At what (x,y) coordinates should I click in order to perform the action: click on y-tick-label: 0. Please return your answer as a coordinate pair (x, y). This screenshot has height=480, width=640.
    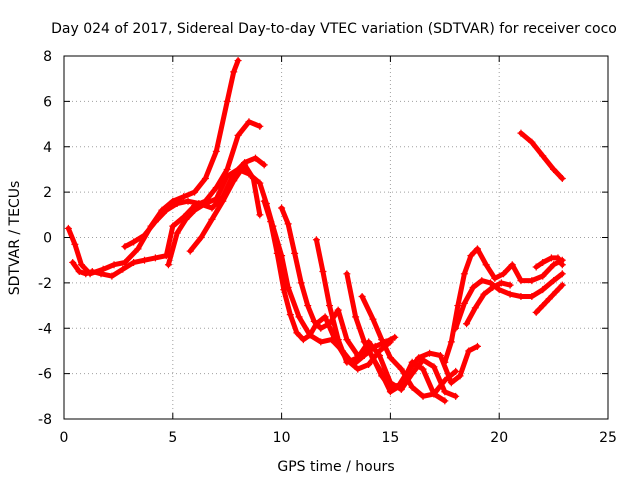
    Looking at the image, I should click on (47, 239).